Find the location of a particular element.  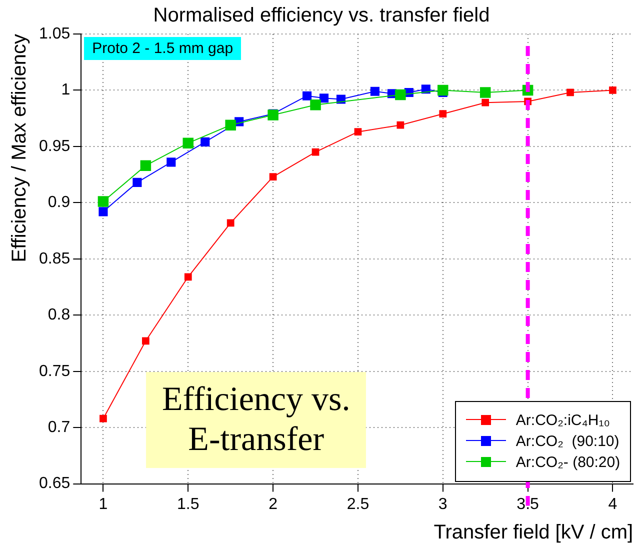

y-tick-label: 0.85 is located at coordinates (54, 259).